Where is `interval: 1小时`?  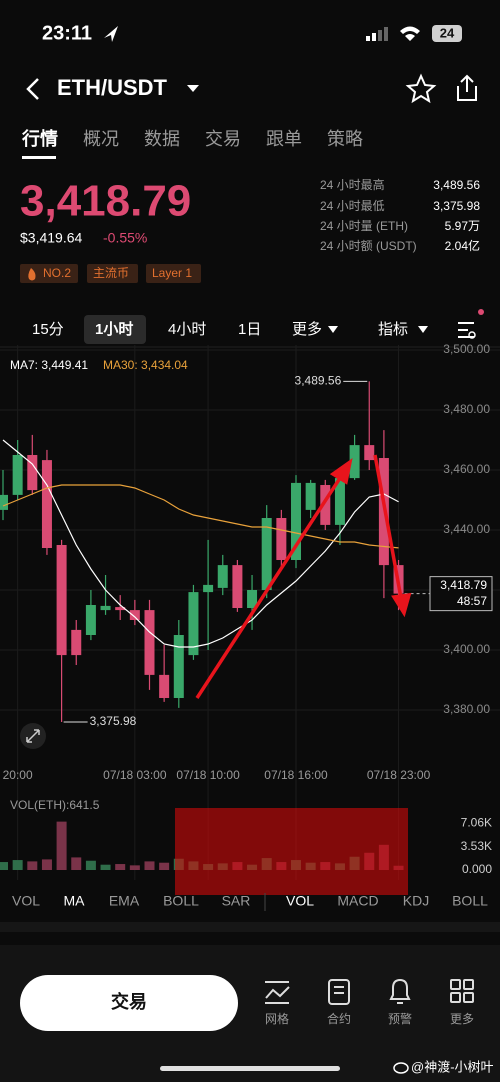
interval: 1小时 is located at coordinates (114, 329).